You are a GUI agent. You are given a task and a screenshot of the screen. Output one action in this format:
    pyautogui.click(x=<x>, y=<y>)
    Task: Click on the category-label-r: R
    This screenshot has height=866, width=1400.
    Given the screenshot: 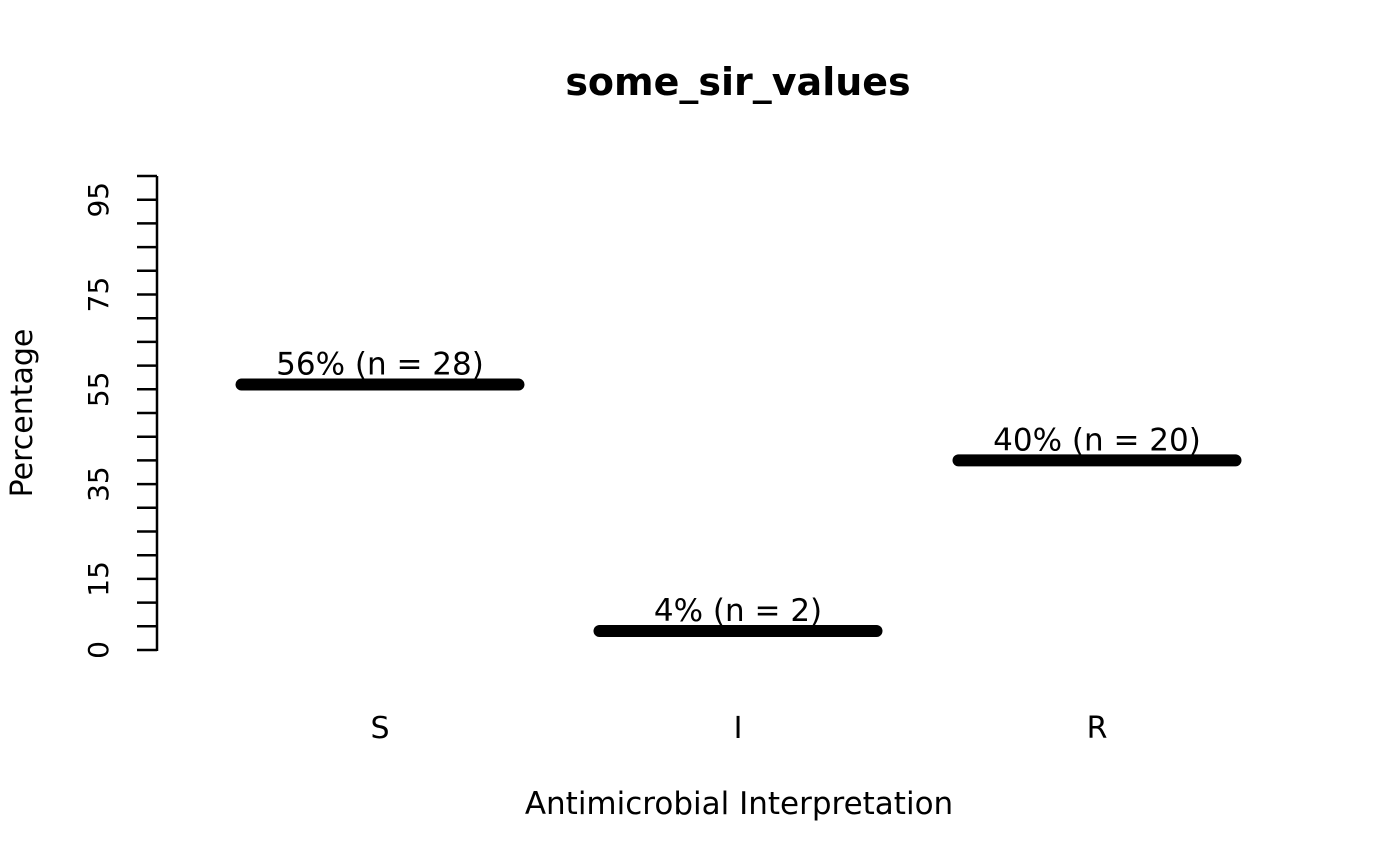 What is the action you would take?
    pyautogui.click(x=1097, y=728)
    